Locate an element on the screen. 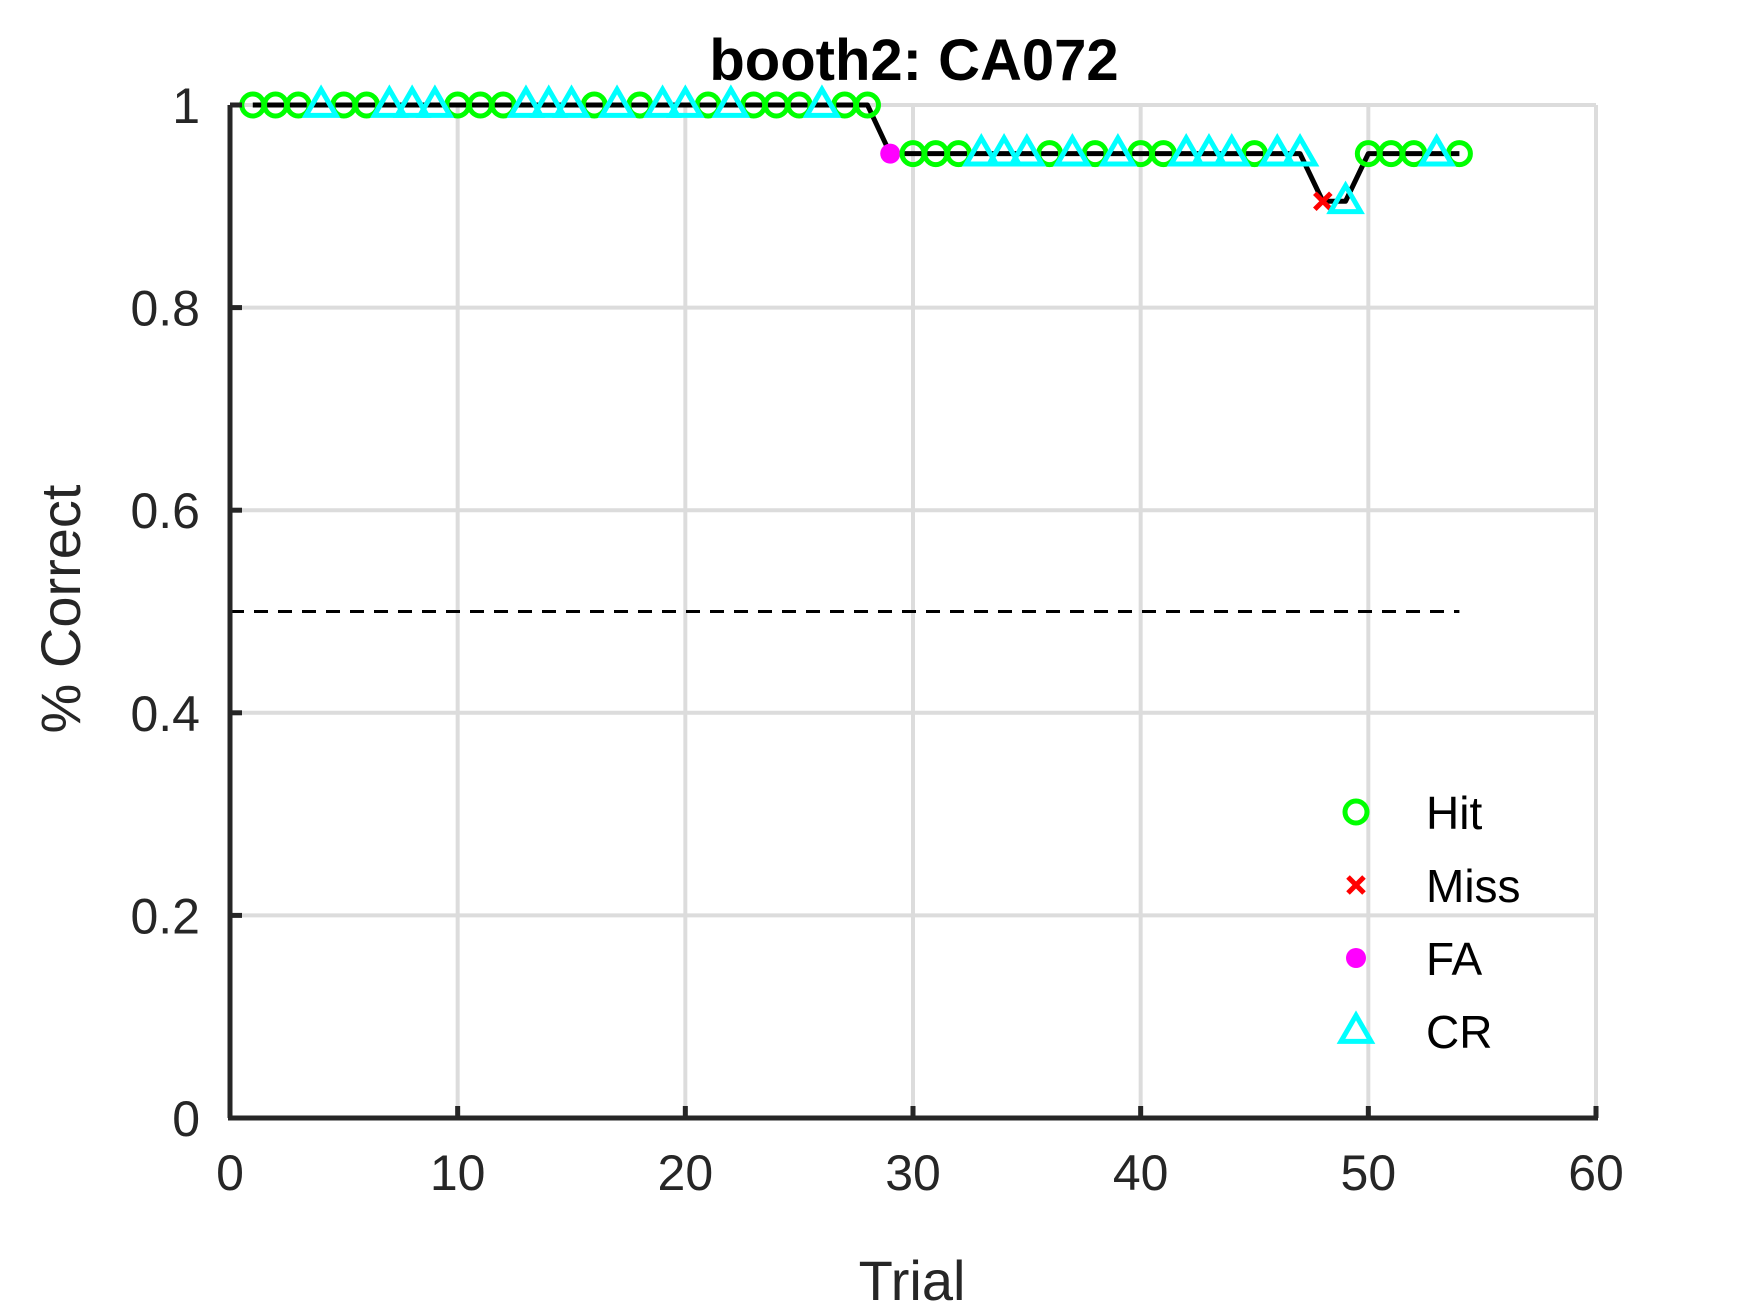  y-tick-label: 0.2 is located at coordinates (165, 916).